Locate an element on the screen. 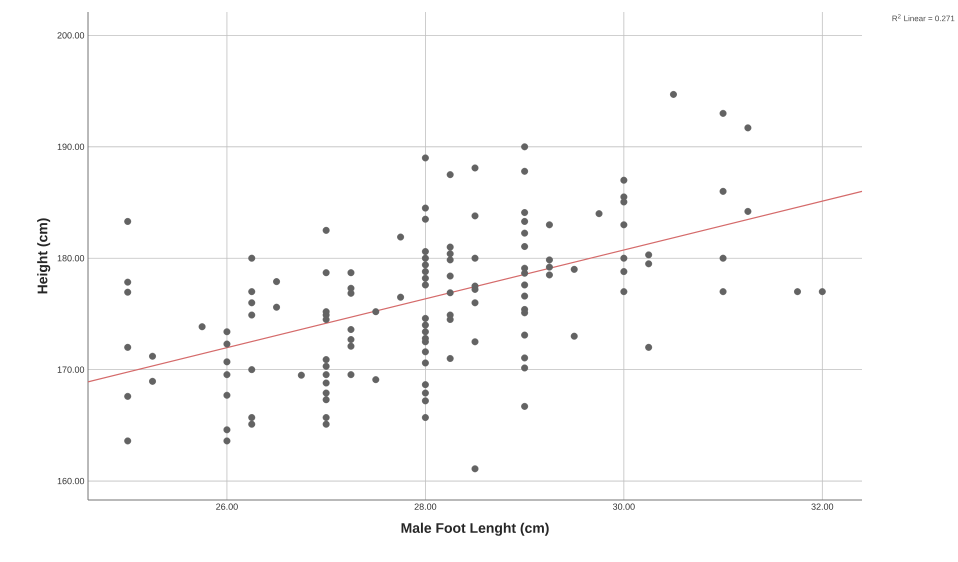  x-tick-label: 32.00 is located at coordinates (822, 507).